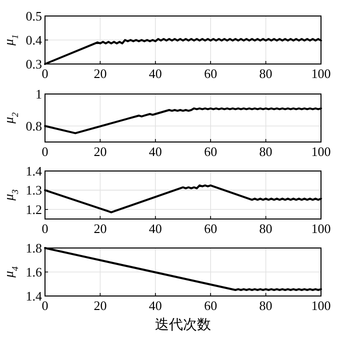 Image resolution: width=340 pixels, height=340 pixels. Describe the element at coordinates (34, 16) in the screenshot. I see `y-tick-label: 0.5` at that location.